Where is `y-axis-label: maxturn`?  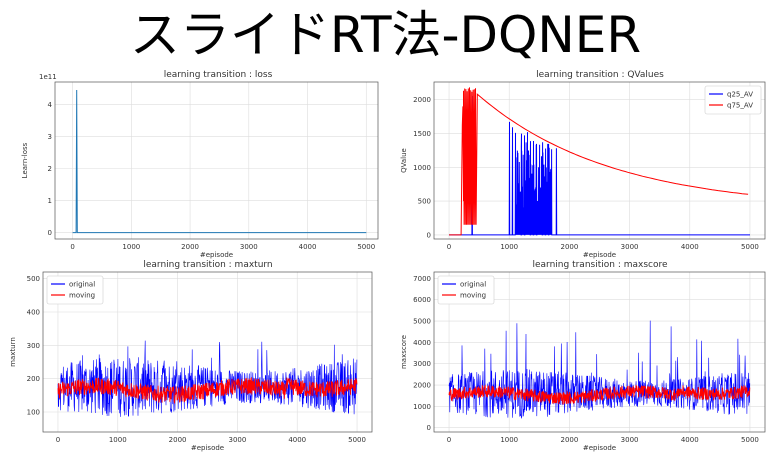
y-axis-label: maxturn is located at coordinates (13, 352).